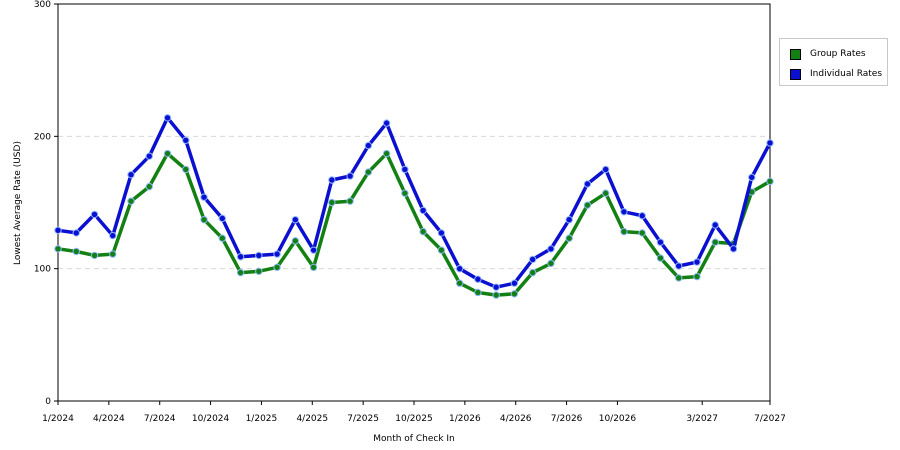 This screenshot has height=450, width=900. What do you see at coordinates (516, 419) in the screenshot?
I see `x-tick-label: 4/2026` at bounding box center [516, 419].